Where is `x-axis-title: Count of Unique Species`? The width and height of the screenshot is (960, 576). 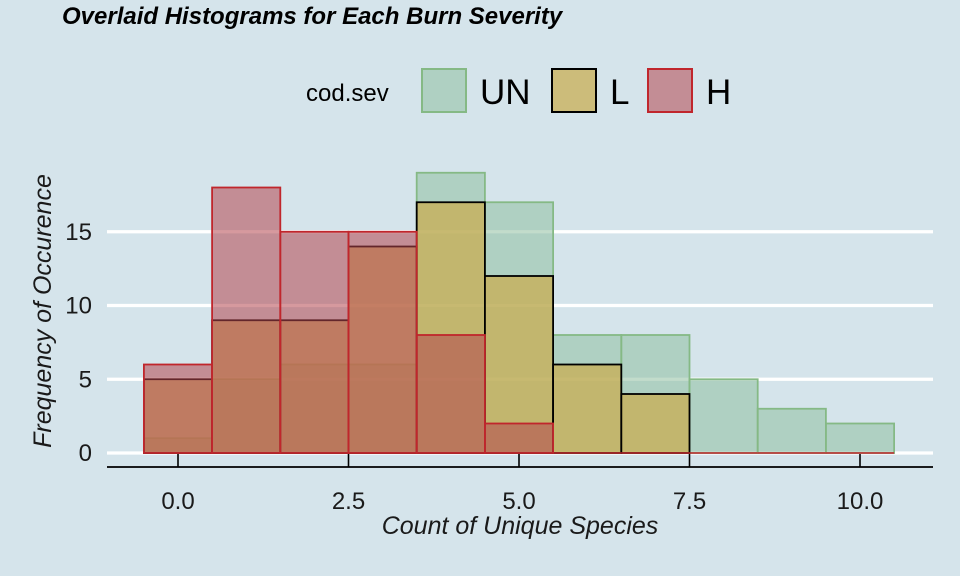
x-axis-title: Count of Unique Species is located at coordinates (520, 526).